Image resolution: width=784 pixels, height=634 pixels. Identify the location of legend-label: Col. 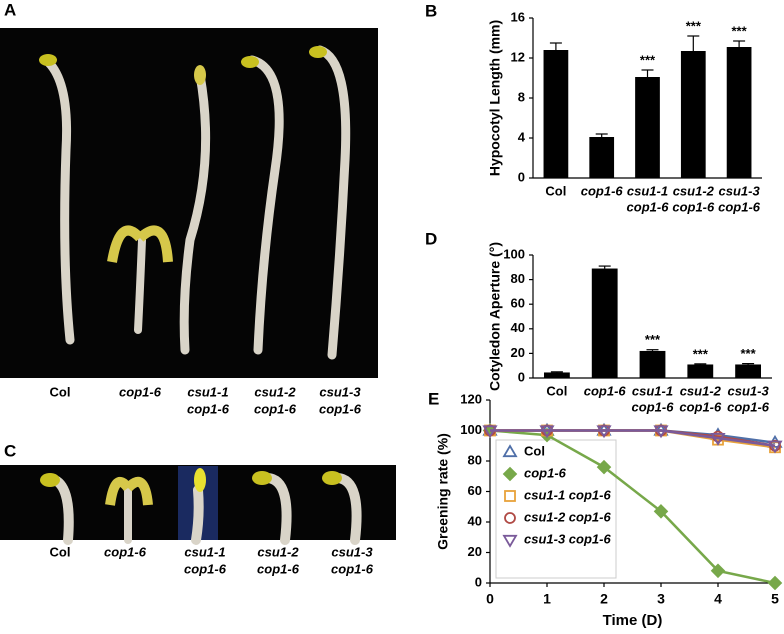
(534, 450).